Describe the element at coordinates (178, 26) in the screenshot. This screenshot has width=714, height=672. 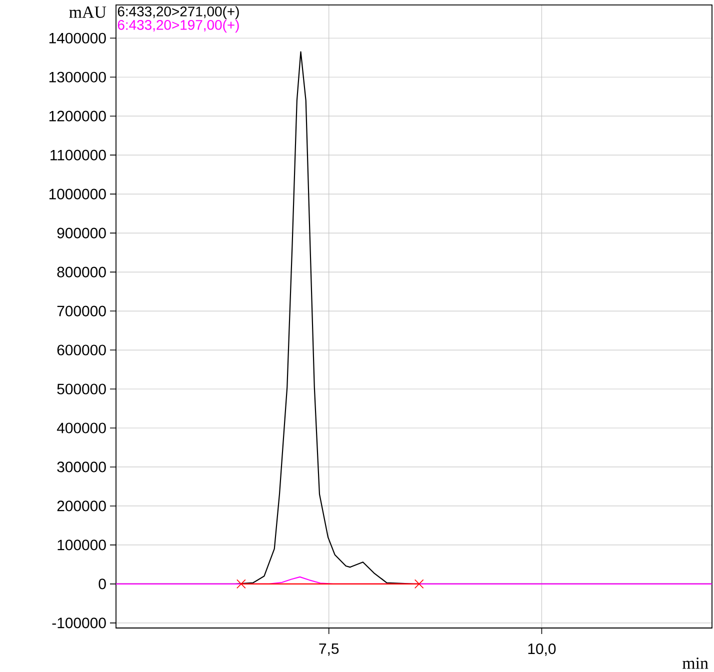
I see `text: 6:433,20>197,00(+)` at that location.